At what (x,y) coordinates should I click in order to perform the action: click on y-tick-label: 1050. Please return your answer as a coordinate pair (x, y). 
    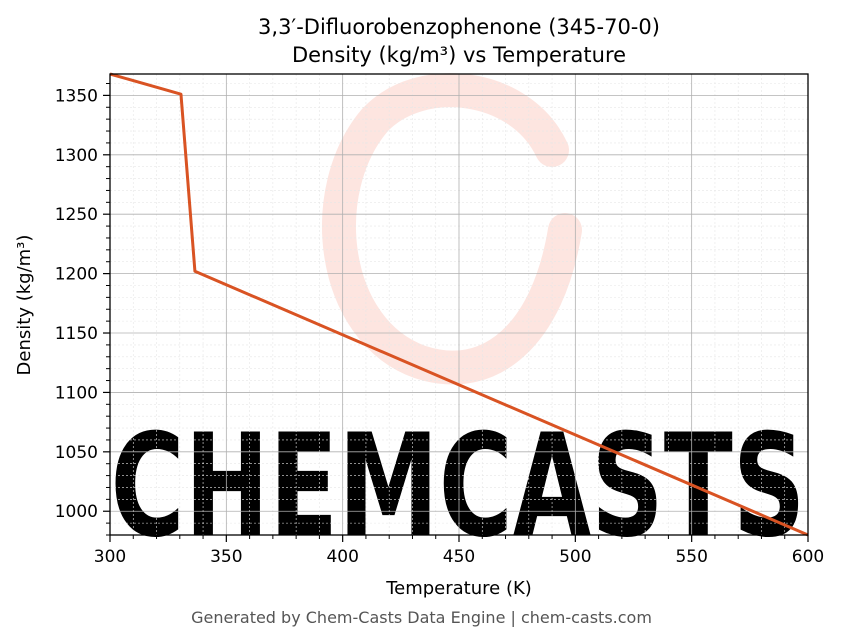
    Looking at the image, I should click on (76, 453).